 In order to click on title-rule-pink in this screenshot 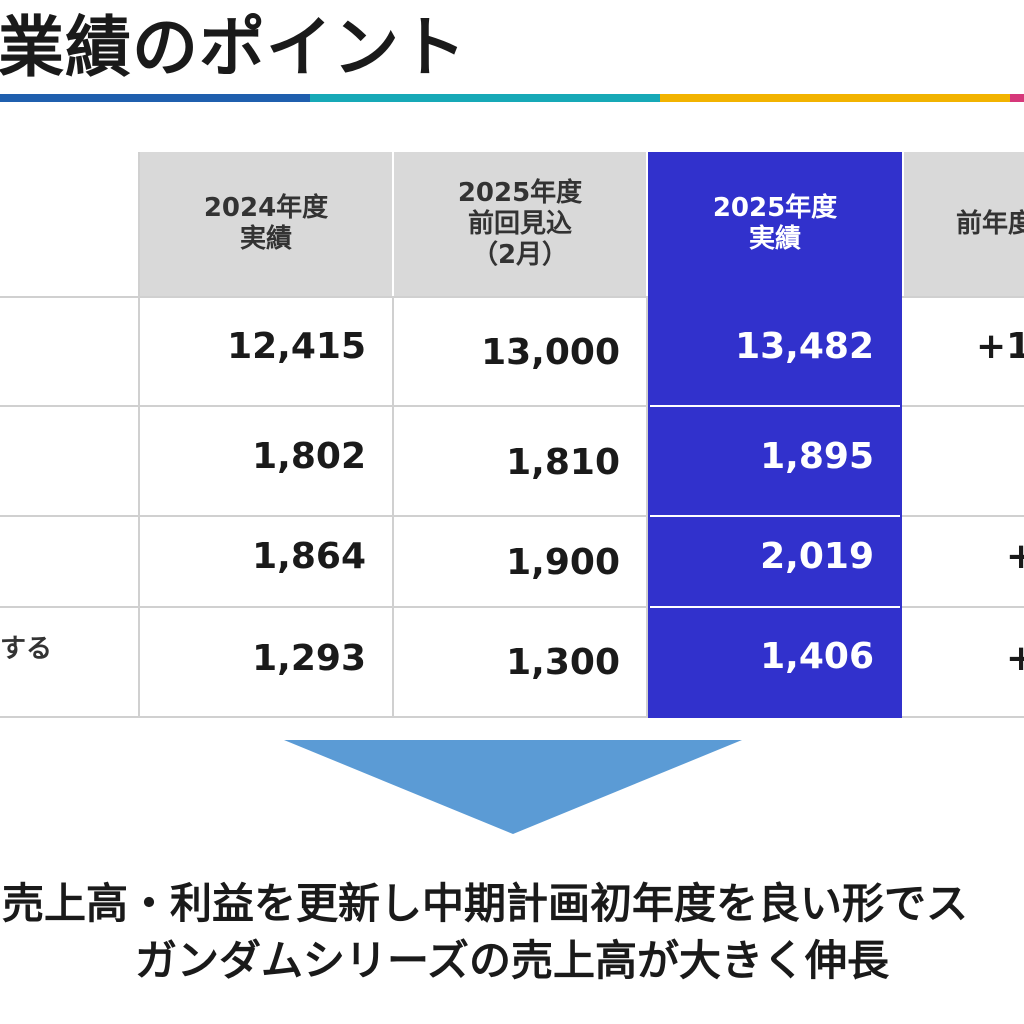, I will do `click(1017, 98)`.